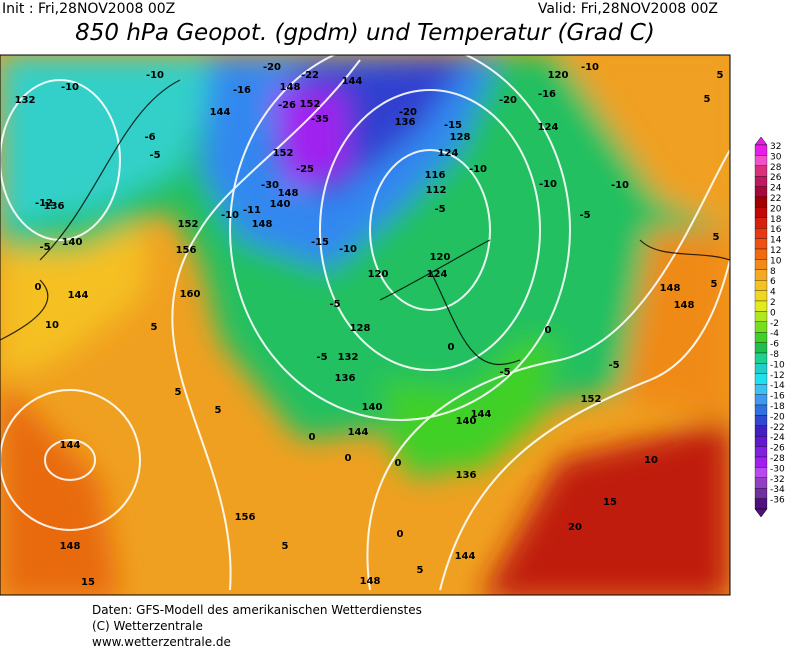 Image resolution: width=790 pixels, height=648 pixels. I want to click on colorbar-label: 0, so click(773, 313).